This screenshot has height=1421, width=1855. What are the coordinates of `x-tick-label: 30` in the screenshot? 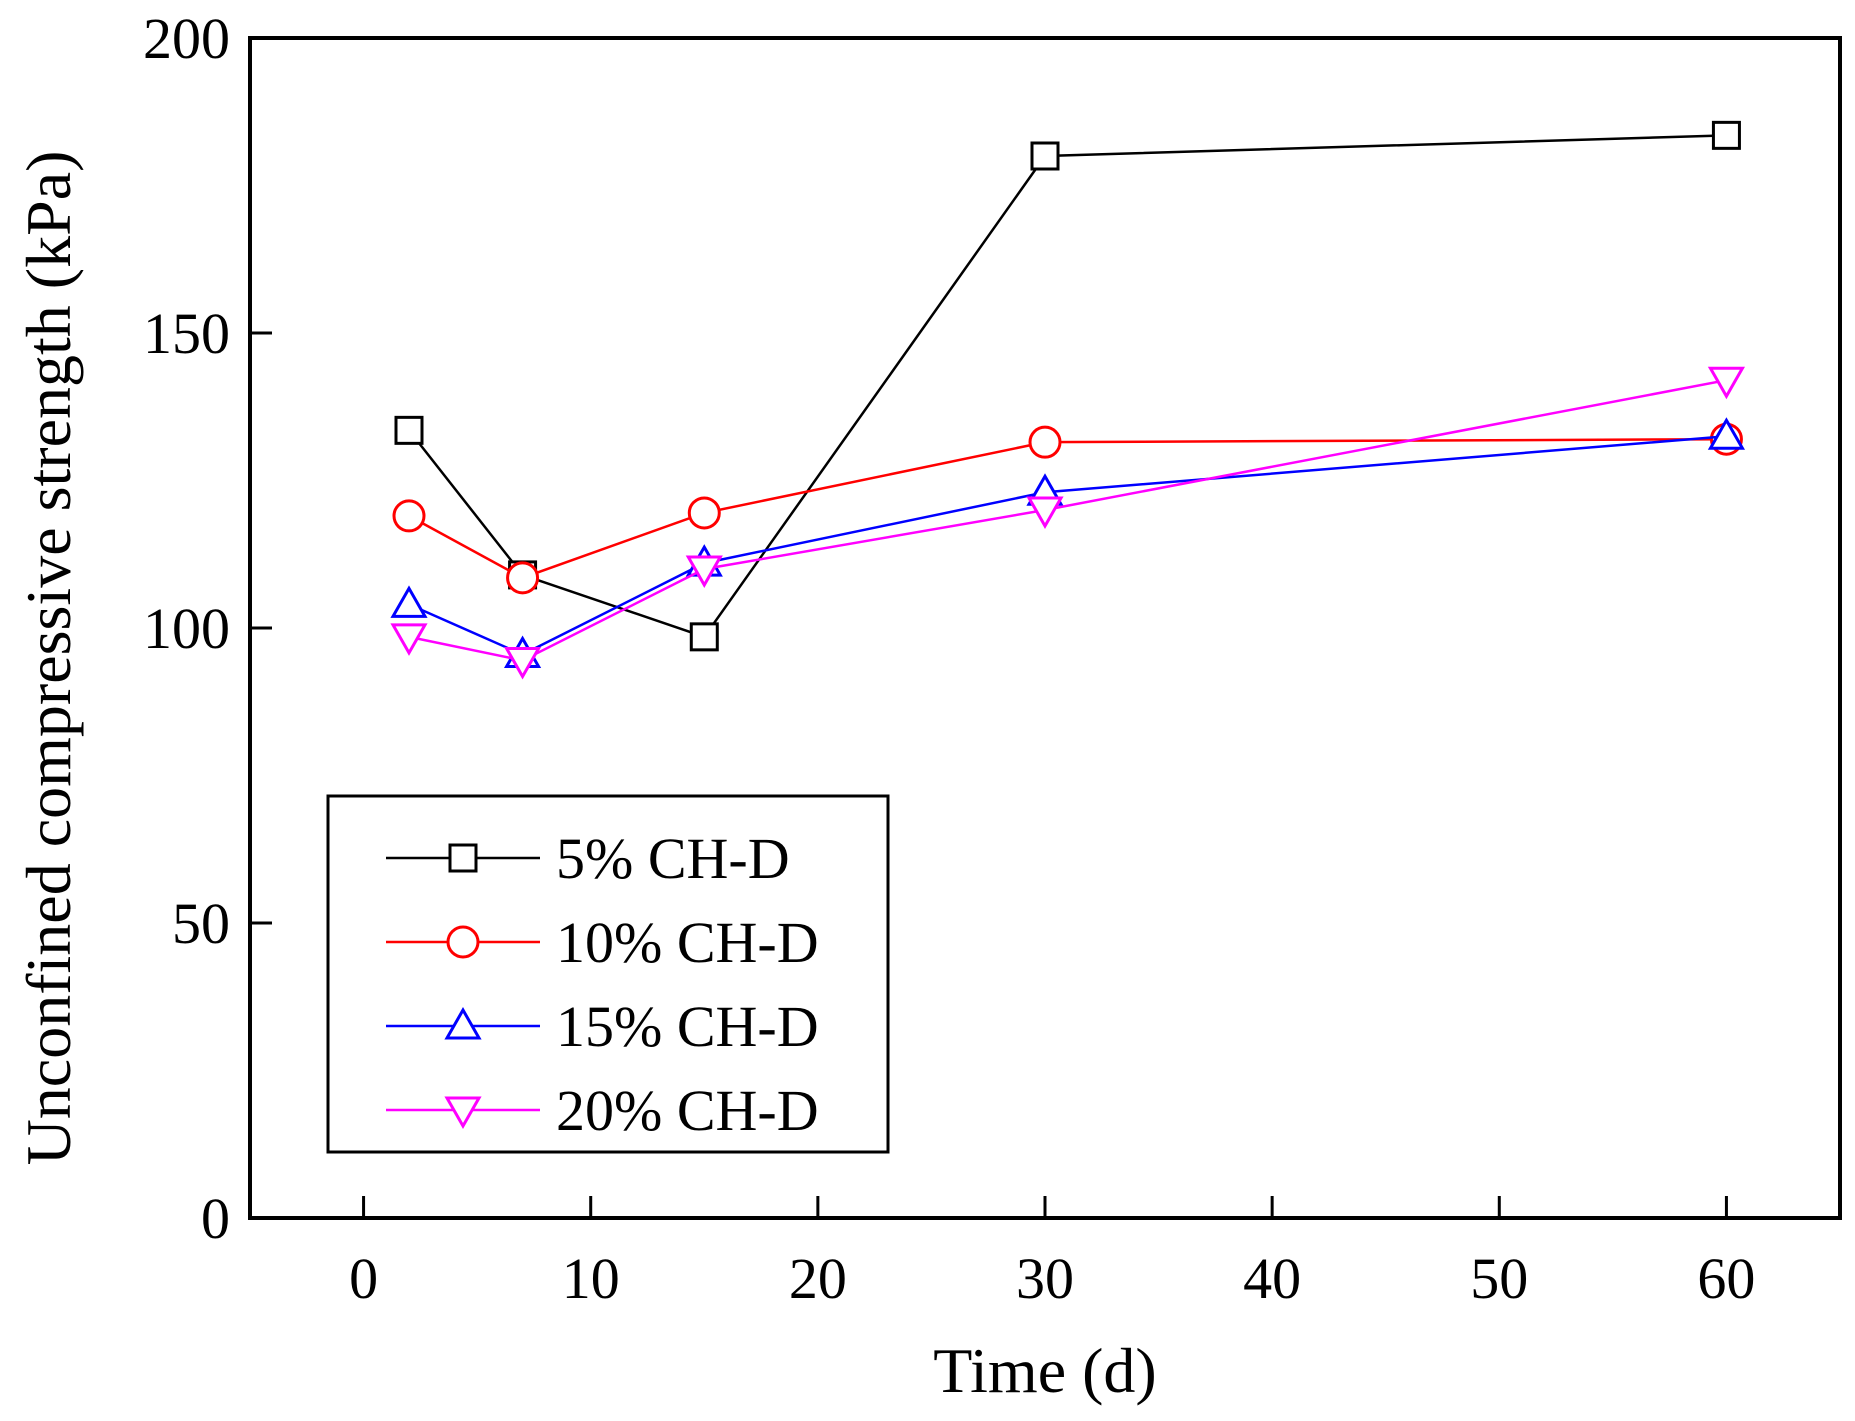 It's located at (1045, 1278).